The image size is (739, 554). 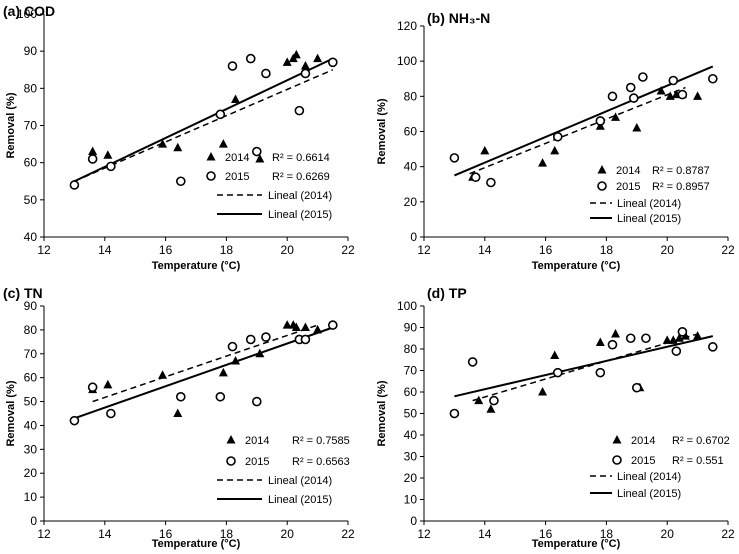 I want to click on legend-r2-2015: R² = 0.6269, so click(x=301, y=177).